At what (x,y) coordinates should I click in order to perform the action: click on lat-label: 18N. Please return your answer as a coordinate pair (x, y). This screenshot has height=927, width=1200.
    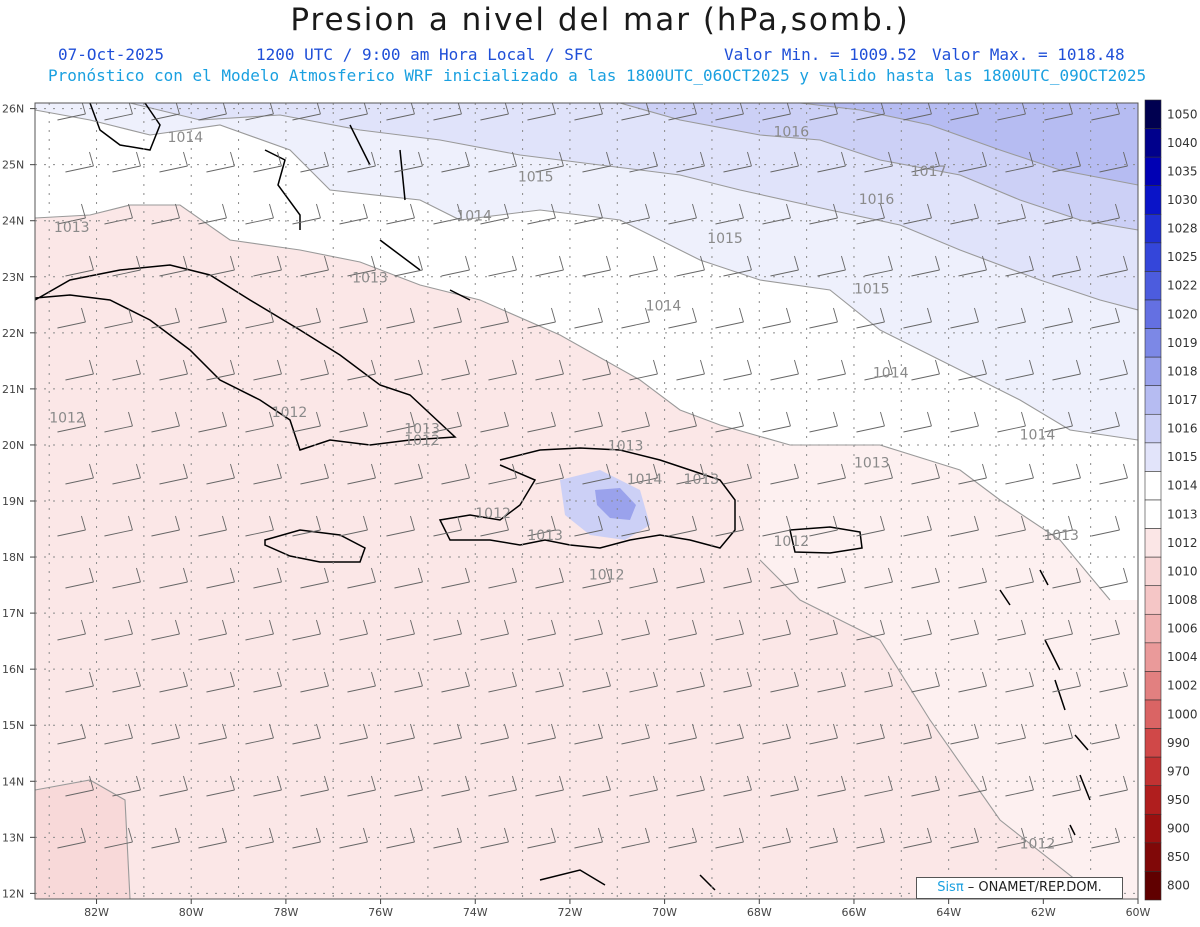
    Looking at the image, I should click on (13, 557).